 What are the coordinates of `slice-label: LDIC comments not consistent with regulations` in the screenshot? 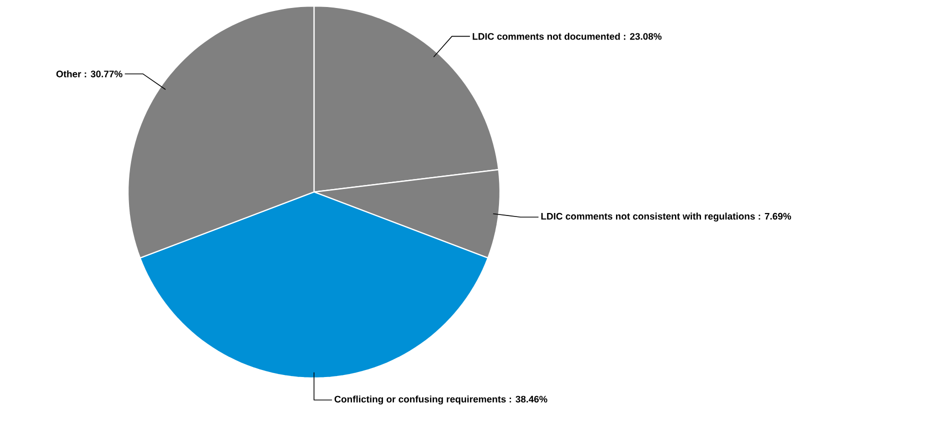 It's located at (648, 217).